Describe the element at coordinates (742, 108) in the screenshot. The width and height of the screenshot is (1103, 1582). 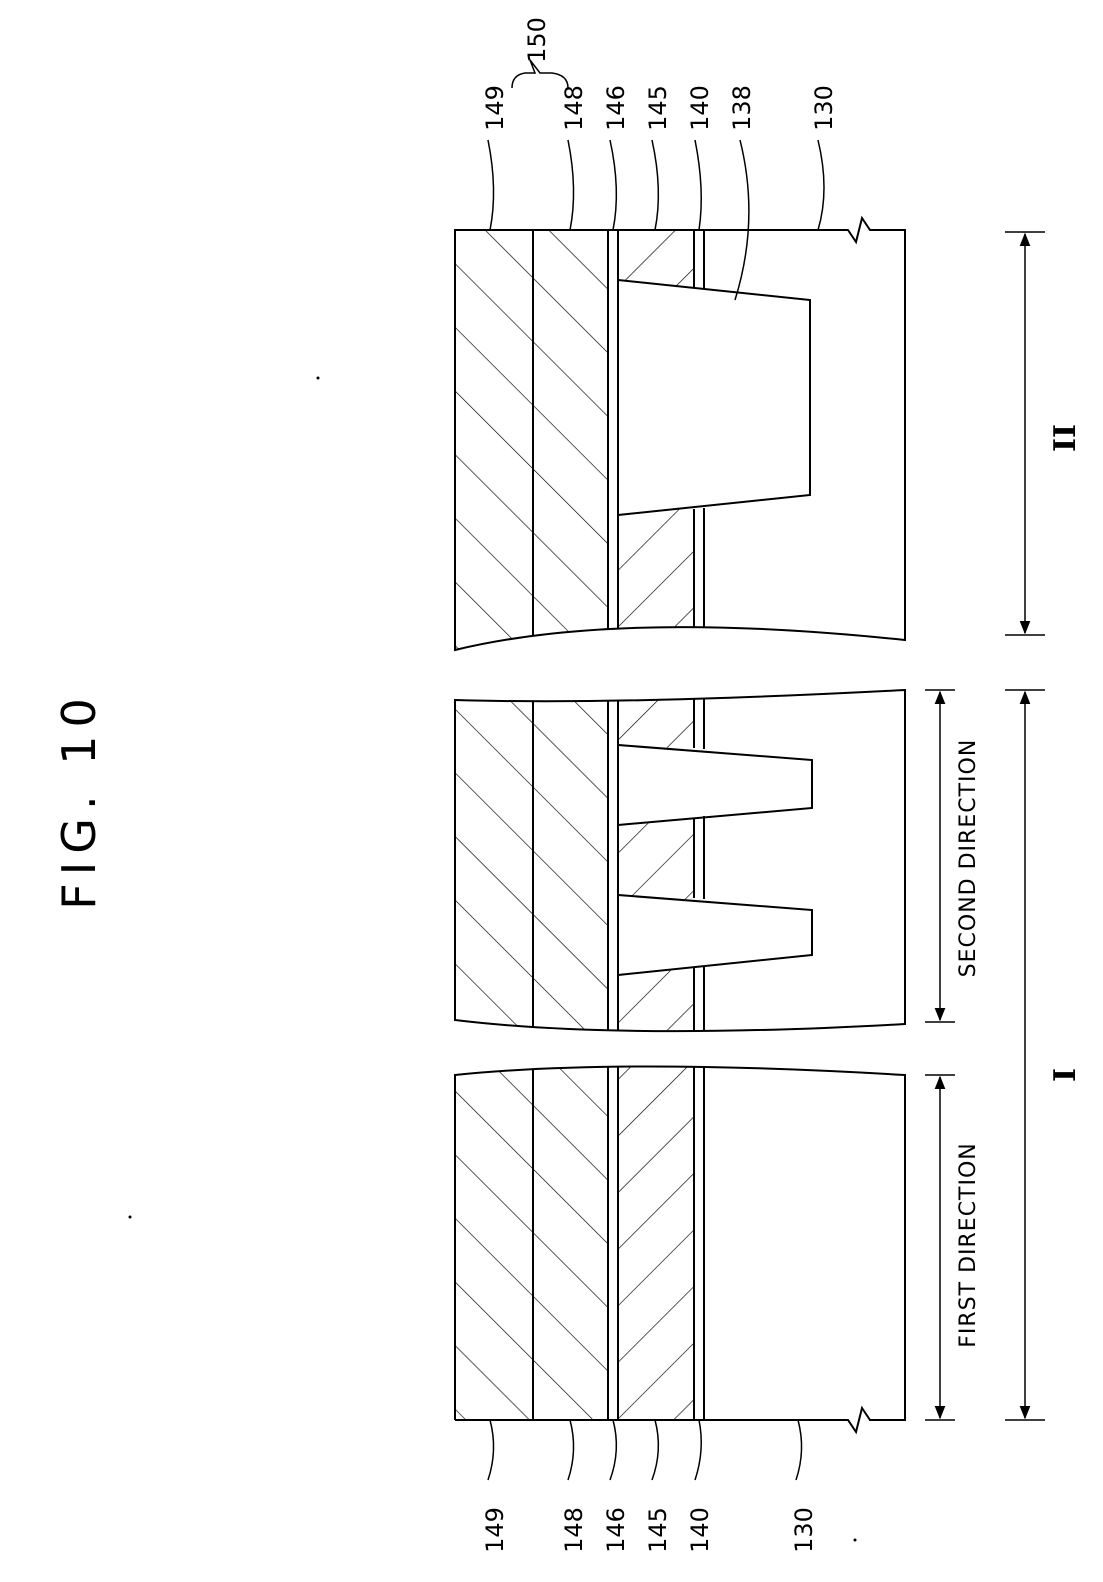
I see `label-138: 138` at that location.